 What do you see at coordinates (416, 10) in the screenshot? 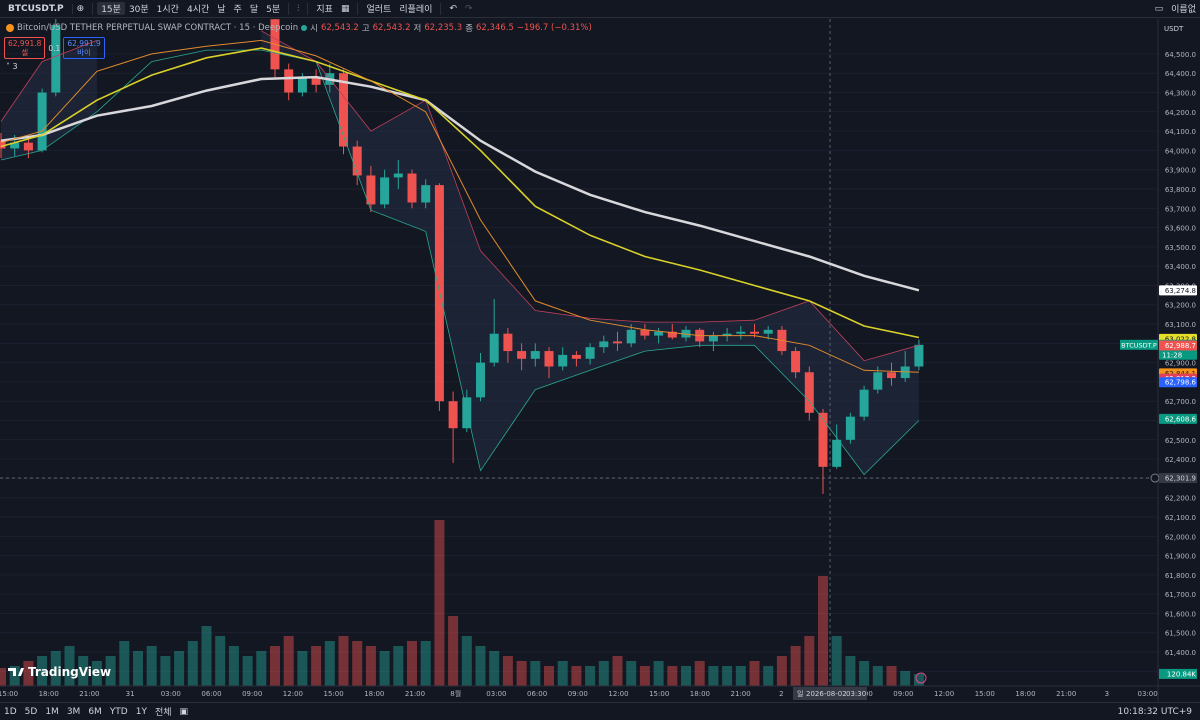
I see `replay: 리플레이` at bounding box center [416, 10].